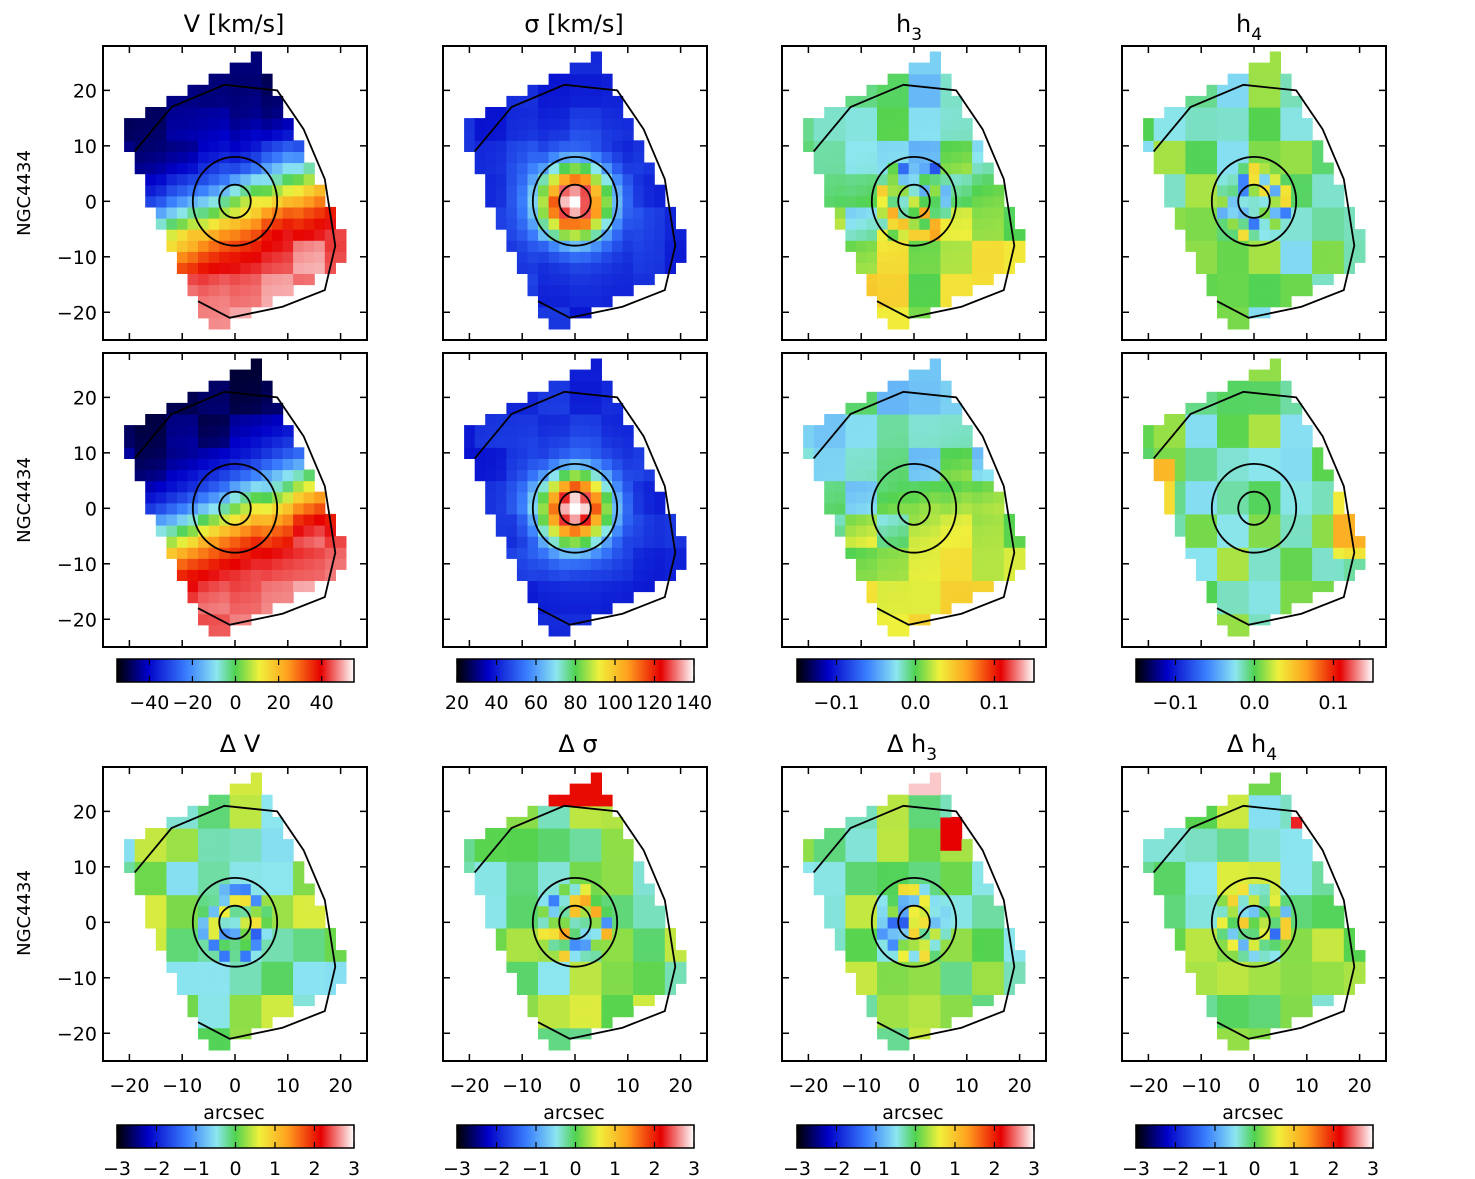 This screenshot has height=1179, width=1475. What do you see at coordinates (149, 703) in the screenshot?
I see `colorbar-tick-label: −40` at bounding box center [149, 703].